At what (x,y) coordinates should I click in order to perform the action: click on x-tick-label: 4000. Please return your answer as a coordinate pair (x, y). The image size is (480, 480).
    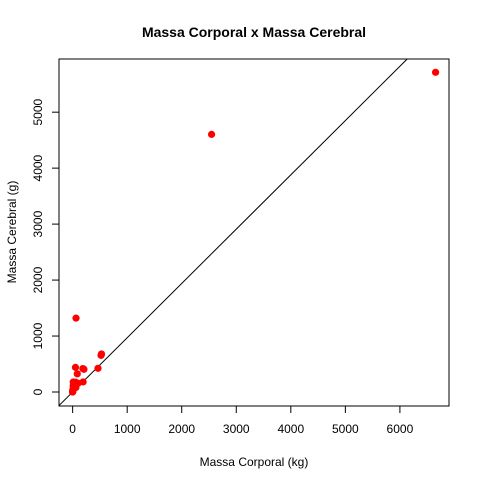
    Looking at the image, I should click on (290, 429).